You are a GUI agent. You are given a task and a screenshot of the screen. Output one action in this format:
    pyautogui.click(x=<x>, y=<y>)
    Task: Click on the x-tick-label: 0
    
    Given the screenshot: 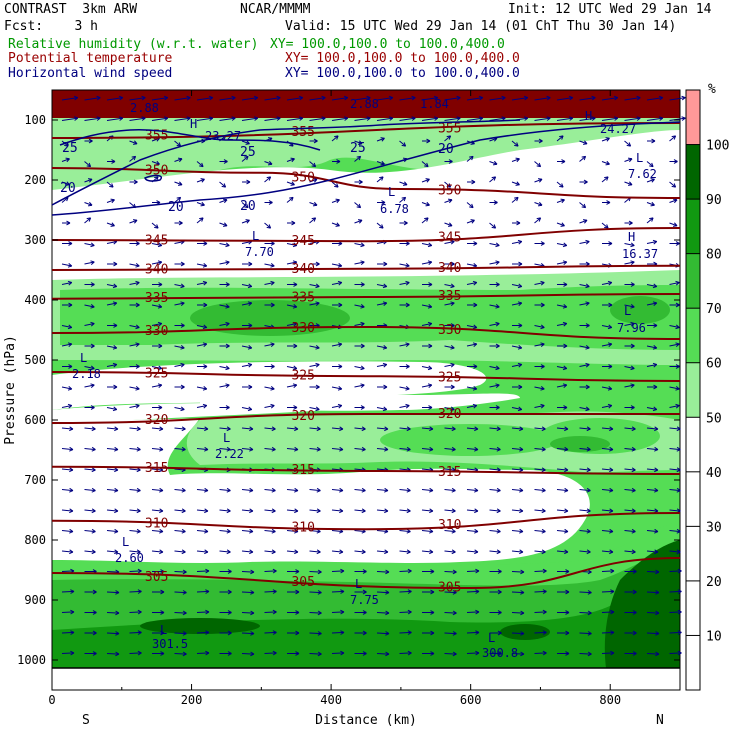 What is the action you would take?
    pyautogui.click(x=51, y=700)
    